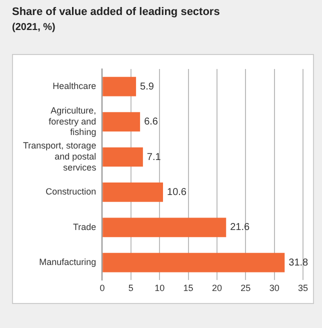  I want to click on data-label: 21.6, so click(240, 228).